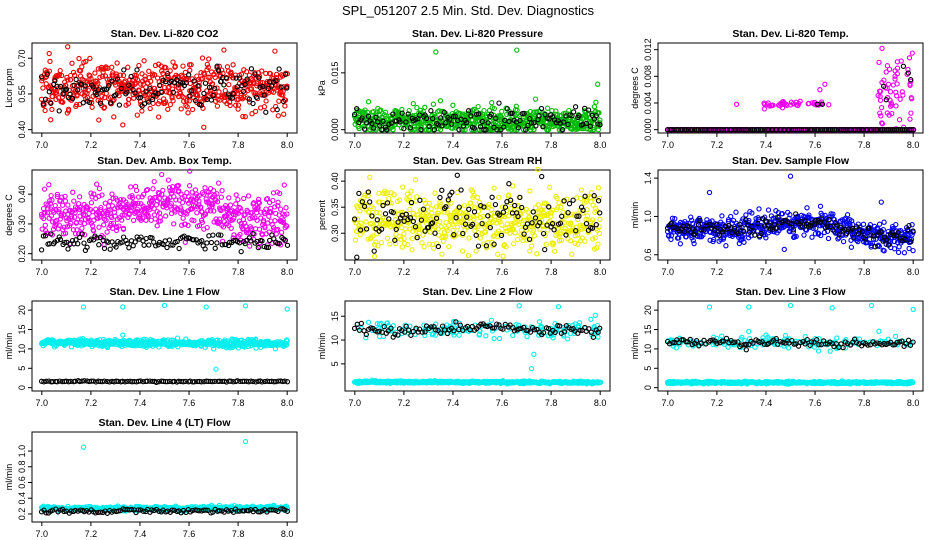 This screenshot has width=936, height=540. Describe the element at coordinates (164, 382) in the screenshot. I see `series-black` at that location.